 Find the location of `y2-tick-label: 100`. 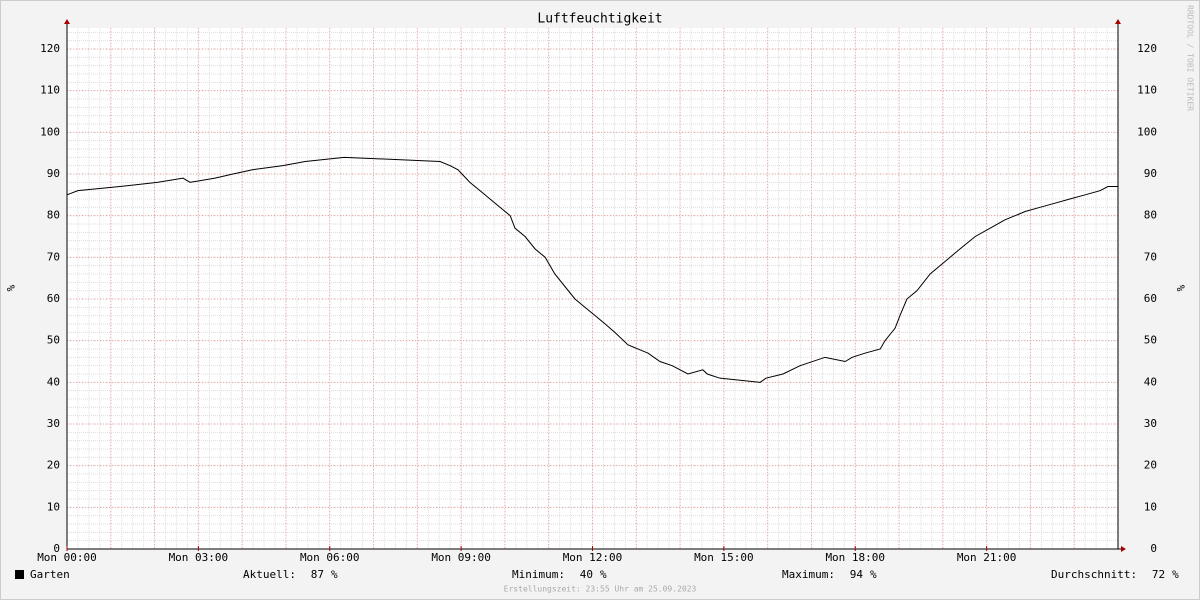

y2-tick-label: 100 is located at coordinates (1147, 131).